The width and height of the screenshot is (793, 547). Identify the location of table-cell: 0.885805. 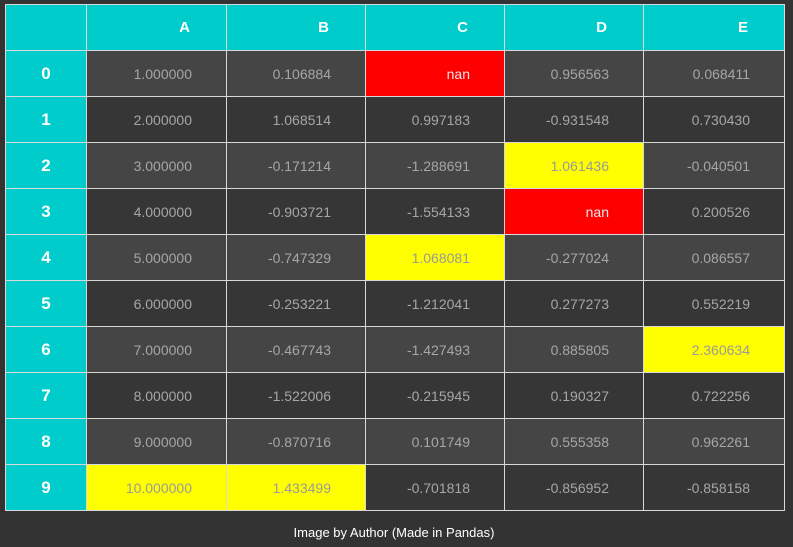
(574, 349).